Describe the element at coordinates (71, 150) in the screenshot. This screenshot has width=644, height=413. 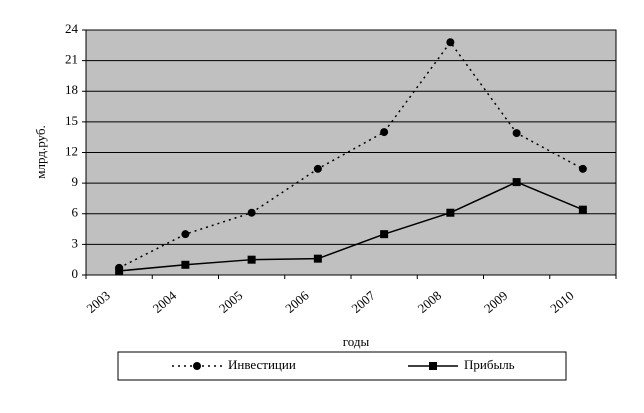
I see `y-tick-label: 12` at that location.